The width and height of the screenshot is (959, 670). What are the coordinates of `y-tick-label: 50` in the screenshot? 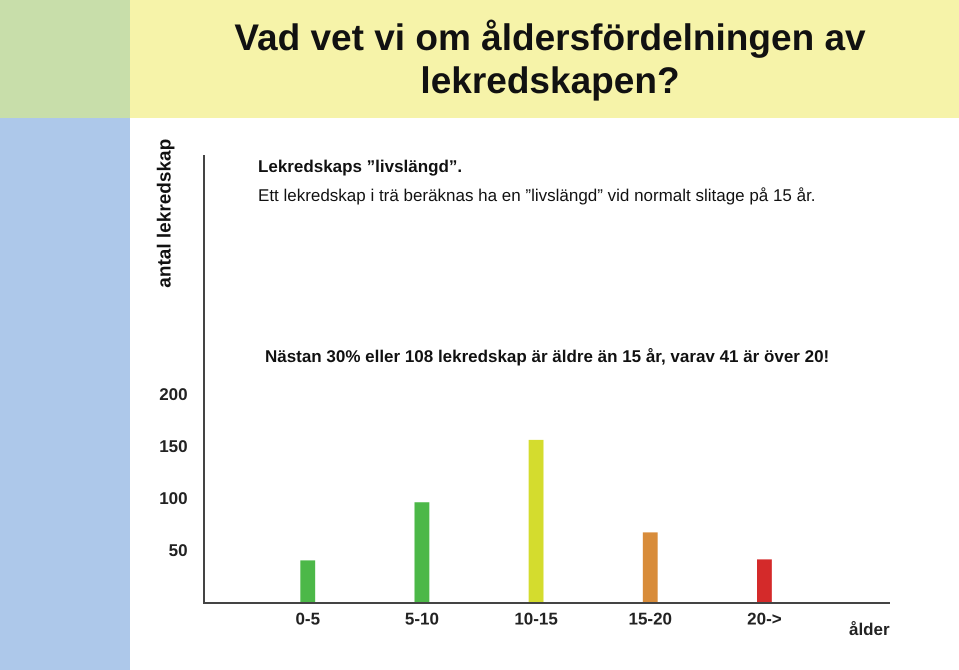 It's located at (178, 550).